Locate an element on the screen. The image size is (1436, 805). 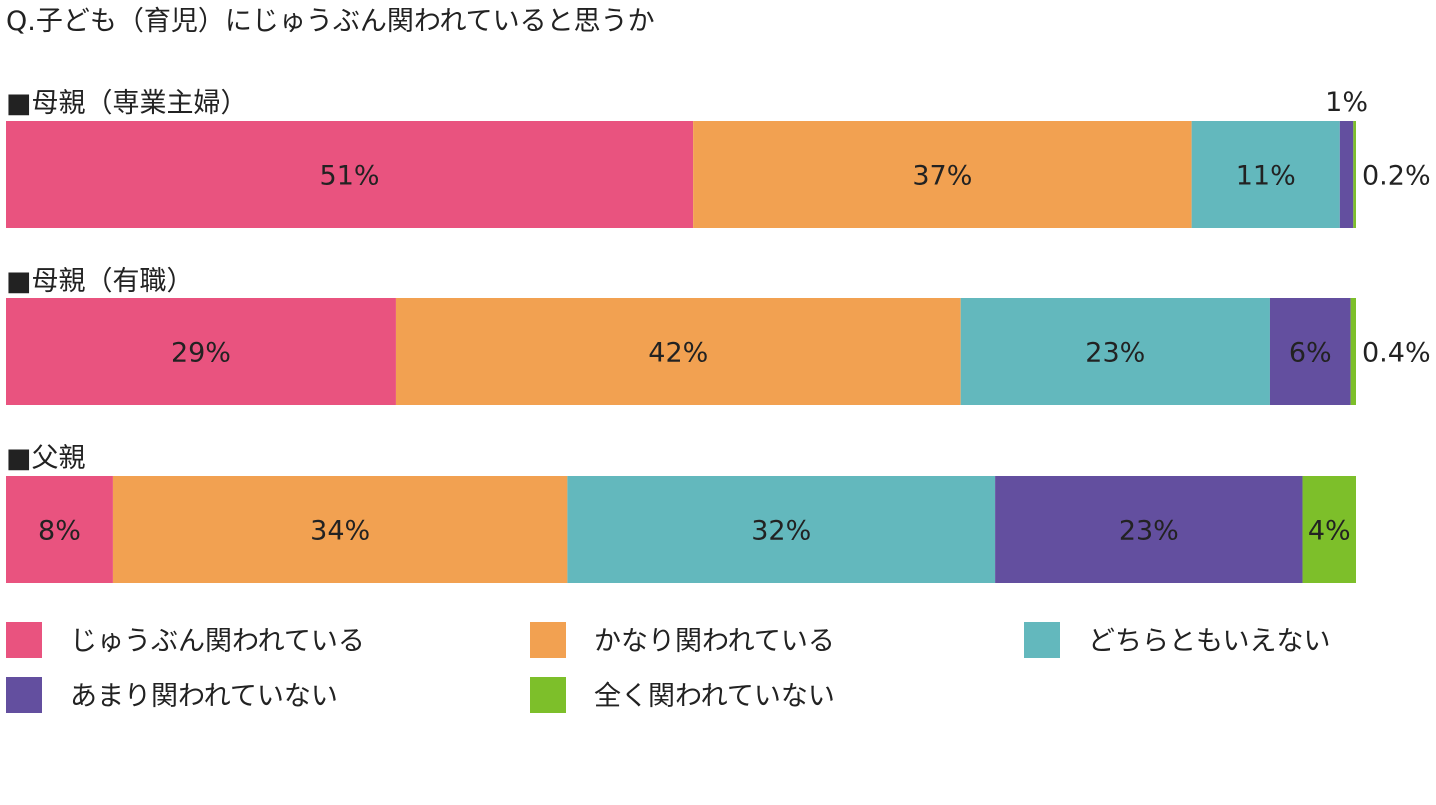
data-label: 8% is located at coordinates (59, 531).